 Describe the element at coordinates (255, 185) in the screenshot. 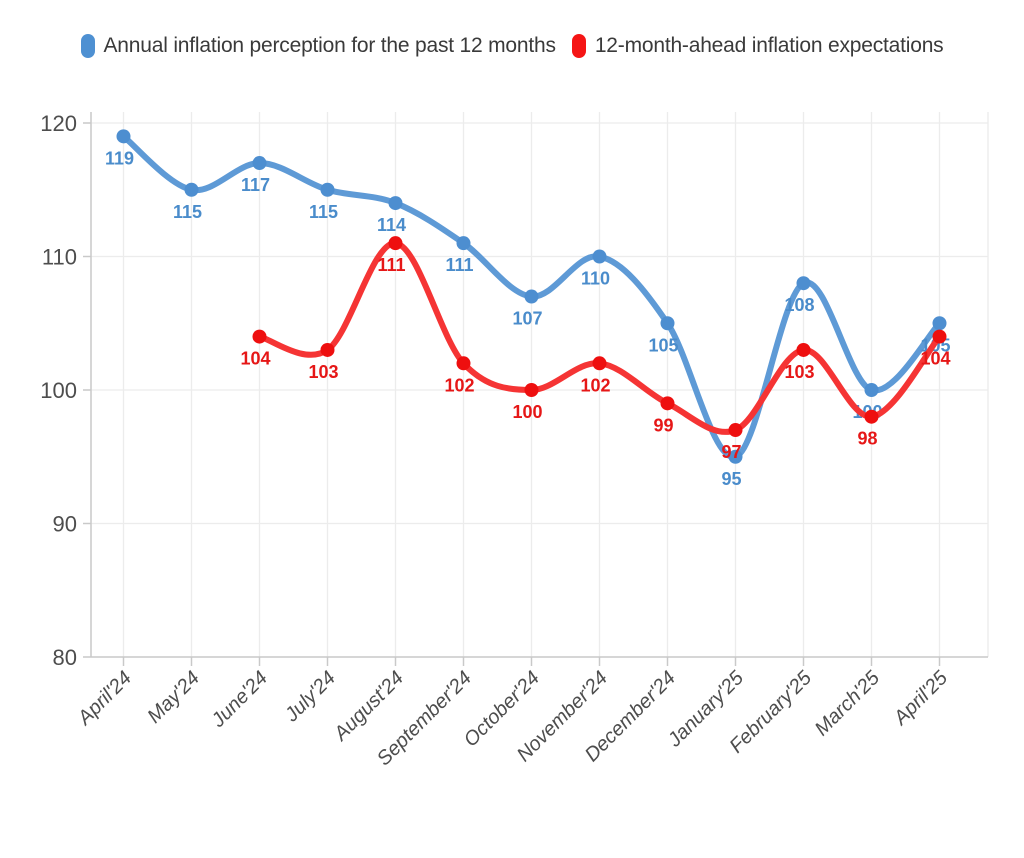

I see `svg-text: 117` at that location.